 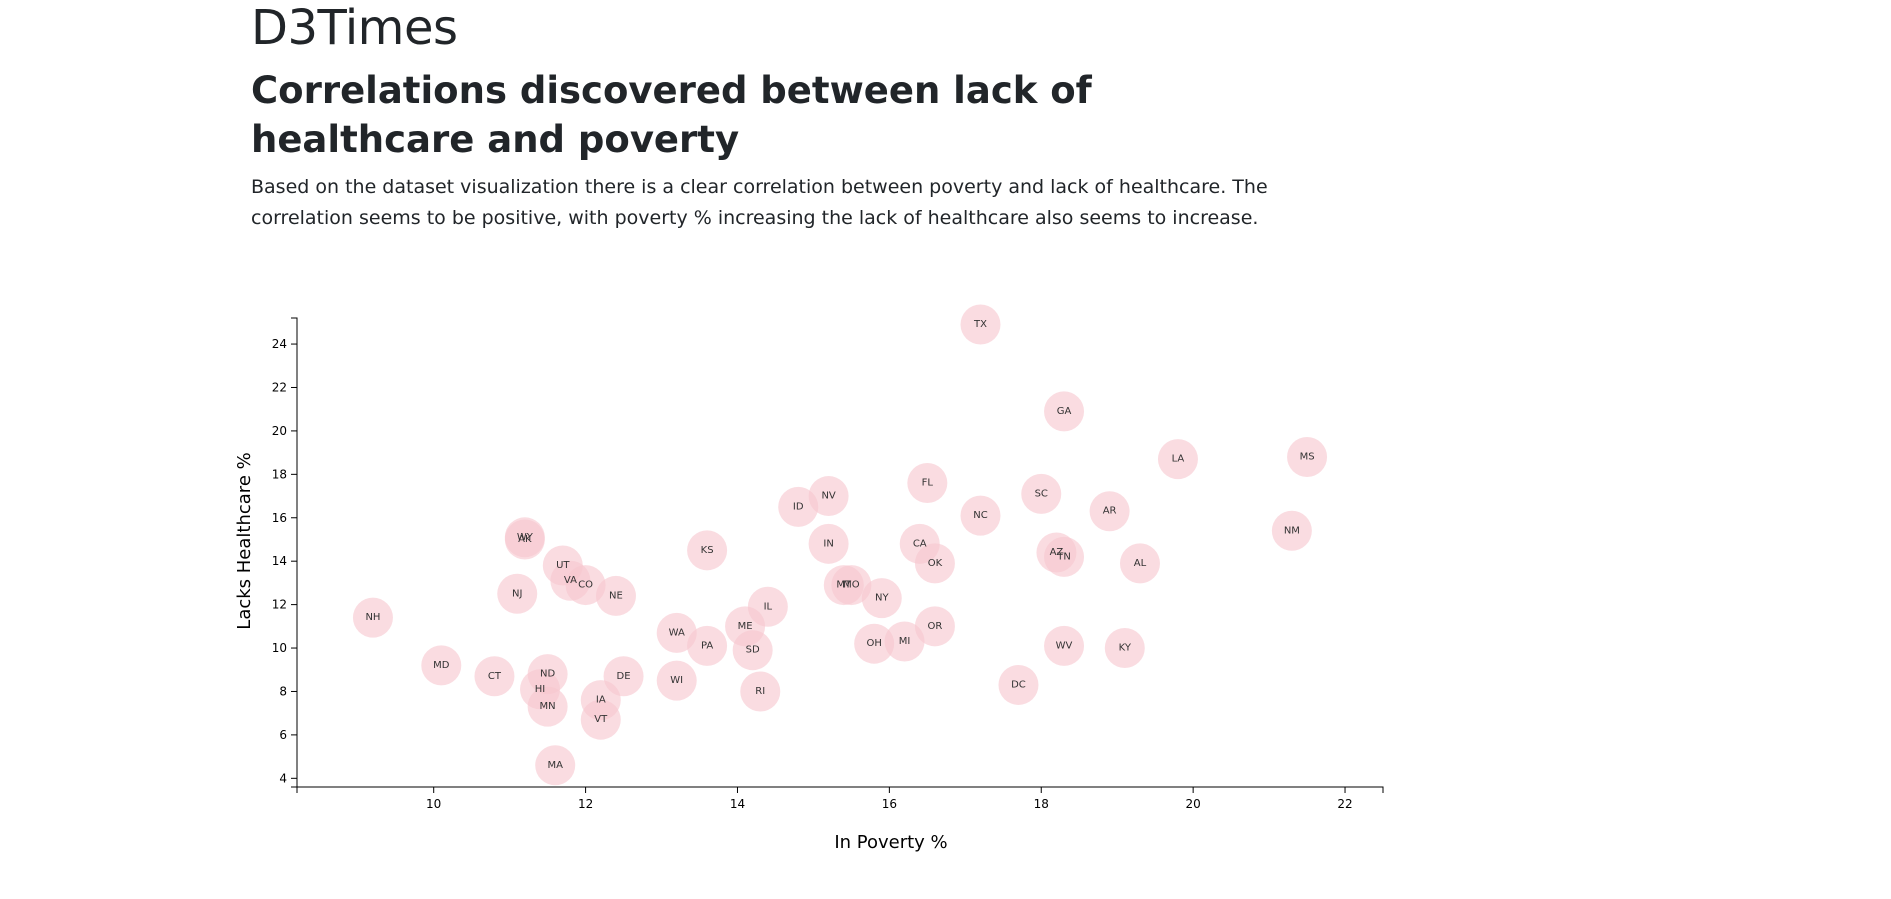 I want to click on y-tick-label: 12, so click(x=279, y=605).